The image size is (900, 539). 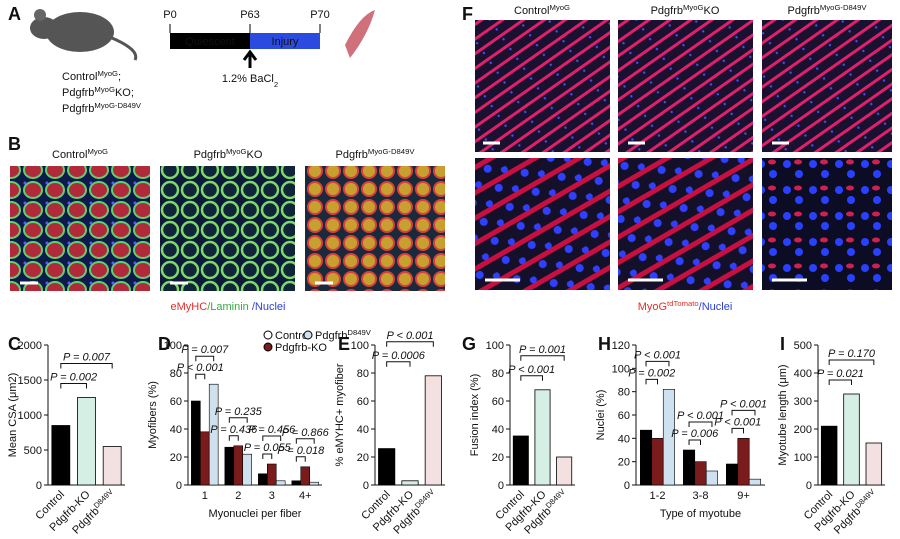 I want to click on image-header: PdgfrbMyoG-D849V, so click(x=828, y=10).